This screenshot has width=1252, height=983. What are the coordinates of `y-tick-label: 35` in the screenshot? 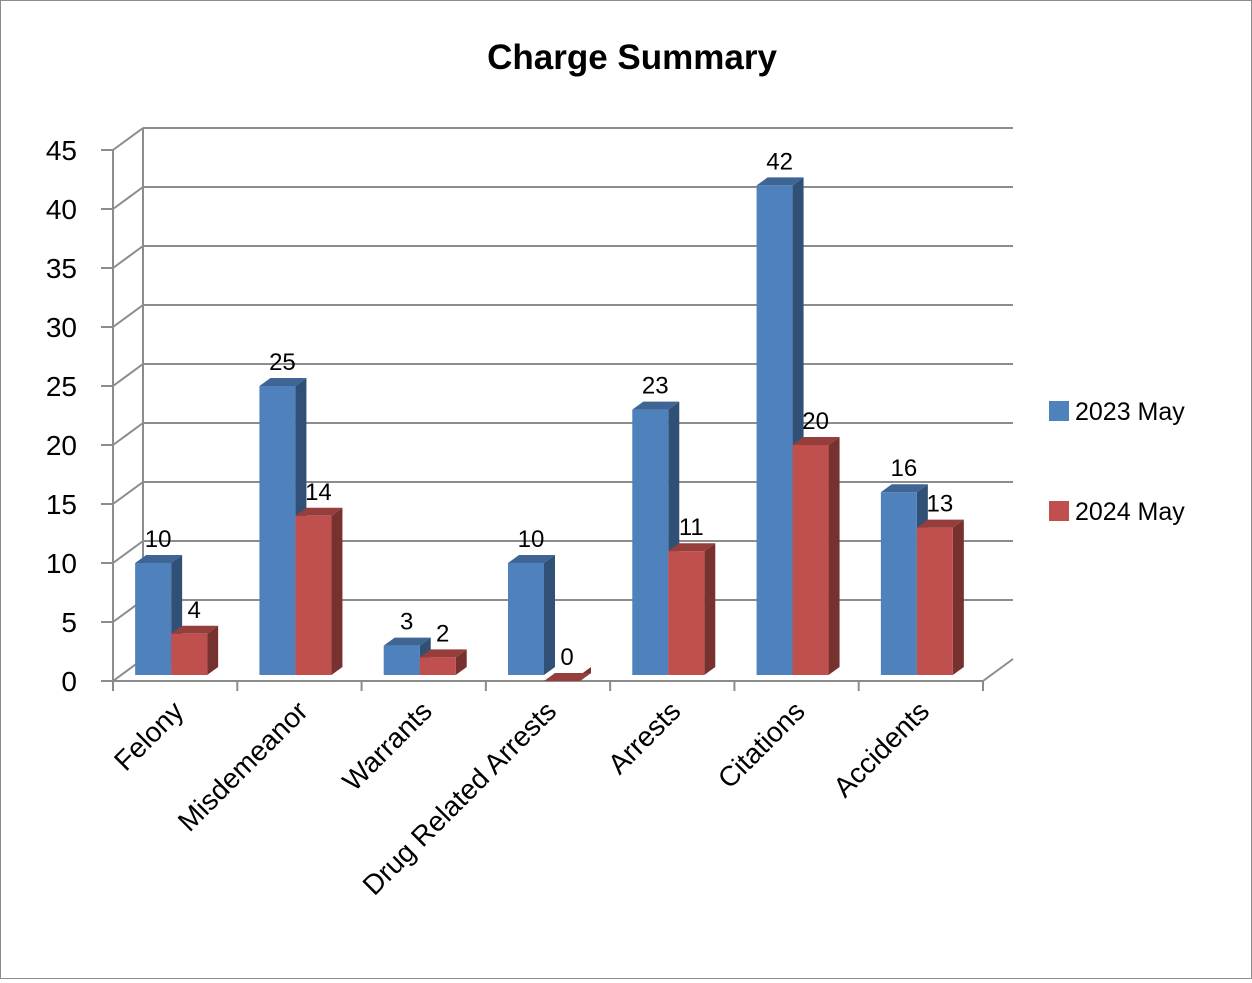 It's located at (61, 268).